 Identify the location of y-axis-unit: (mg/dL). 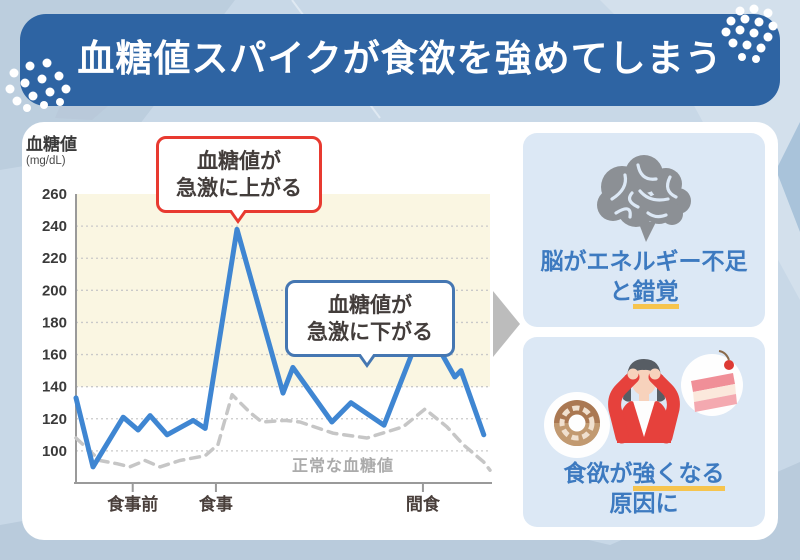
(46, 160).